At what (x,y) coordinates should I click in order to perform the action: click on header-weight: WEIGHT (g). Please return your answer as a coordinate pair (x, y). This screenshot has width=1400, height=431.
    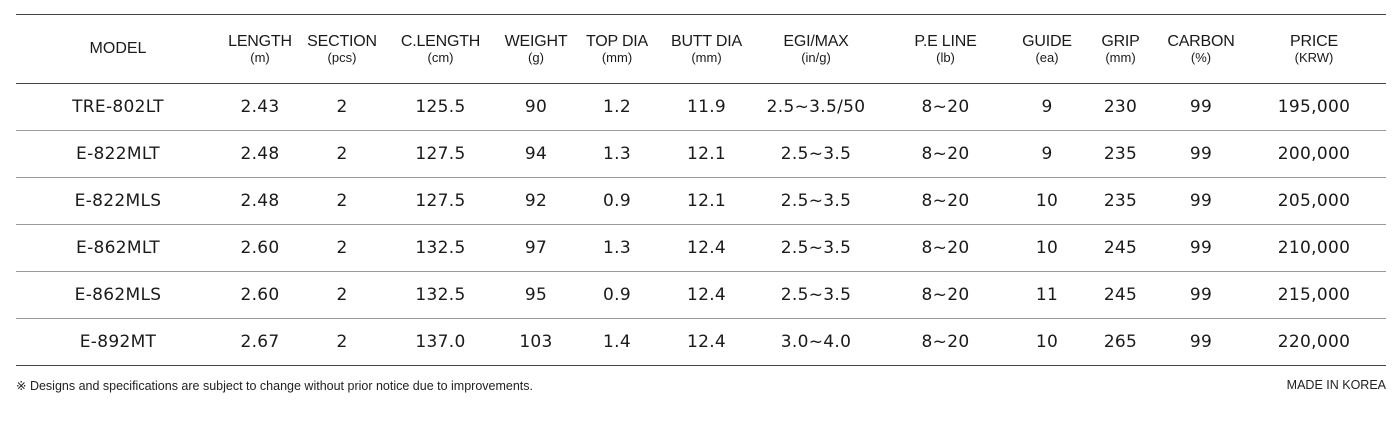
    Looking at the image, I should click on (536, 49).